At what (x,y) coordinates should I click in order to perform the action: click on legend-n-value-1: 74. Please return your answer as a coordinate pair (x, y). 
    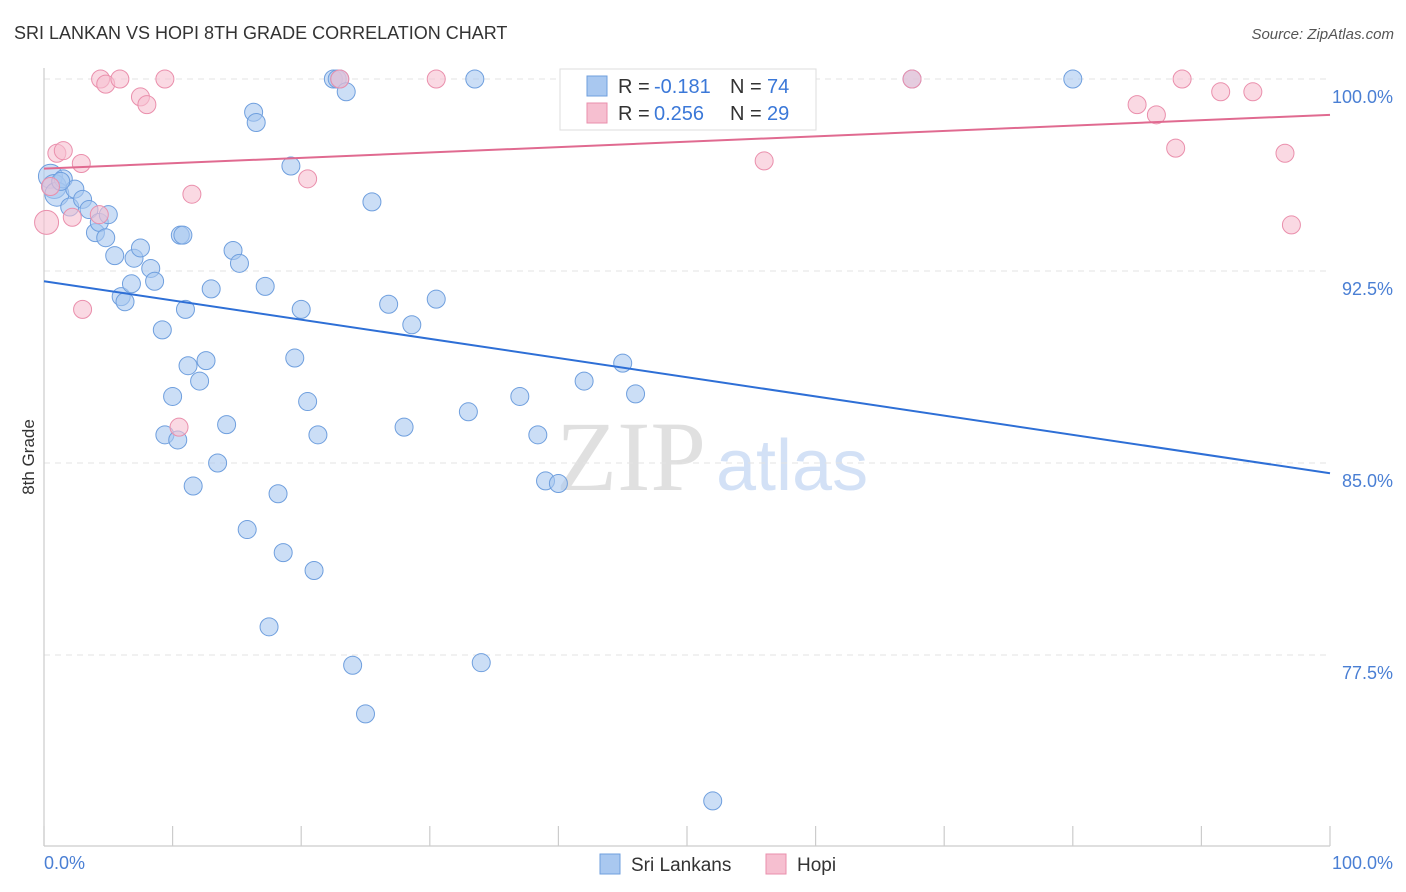
    Looking at the image, I should click on (778, 87).